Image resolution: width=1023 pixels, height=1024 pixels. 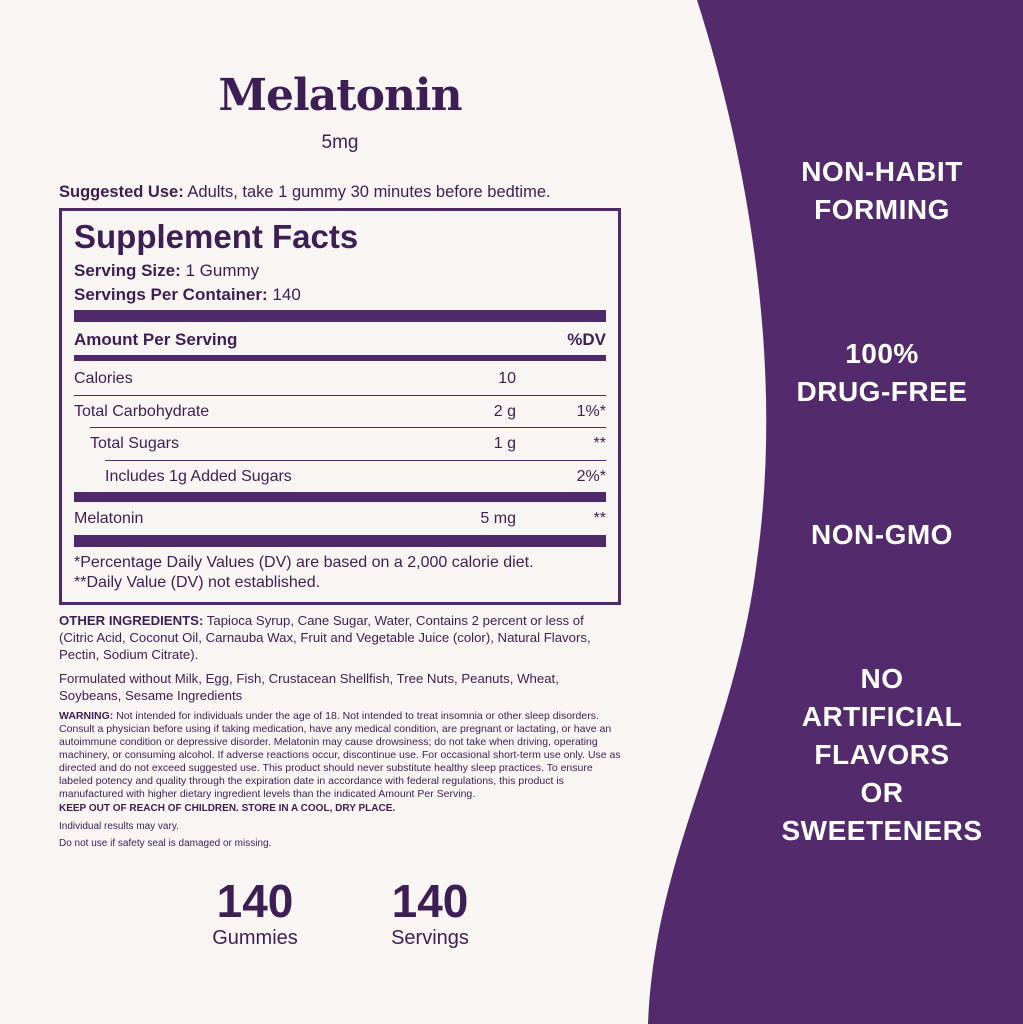 What do you see at coordinates (340, 95) in the screenshot?
I see `product-title: Melatonin` at bounding box center [340, 95].